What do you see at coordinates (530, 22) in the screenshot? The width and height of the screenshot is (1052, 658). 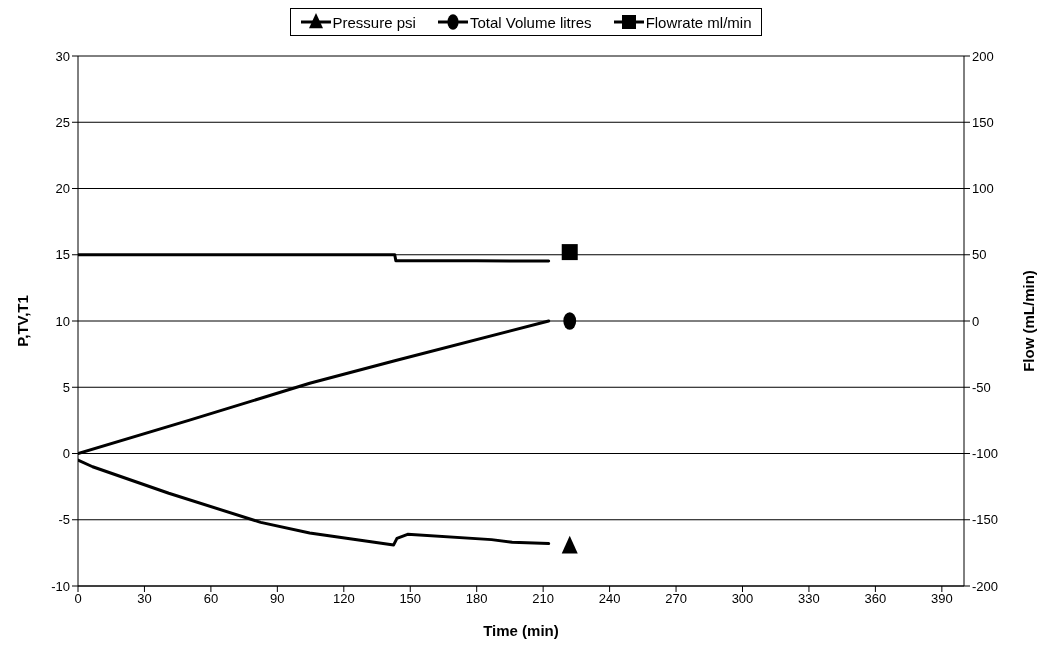 I see `legend-label: Total Volume litres` at bounding box center [530, 22].